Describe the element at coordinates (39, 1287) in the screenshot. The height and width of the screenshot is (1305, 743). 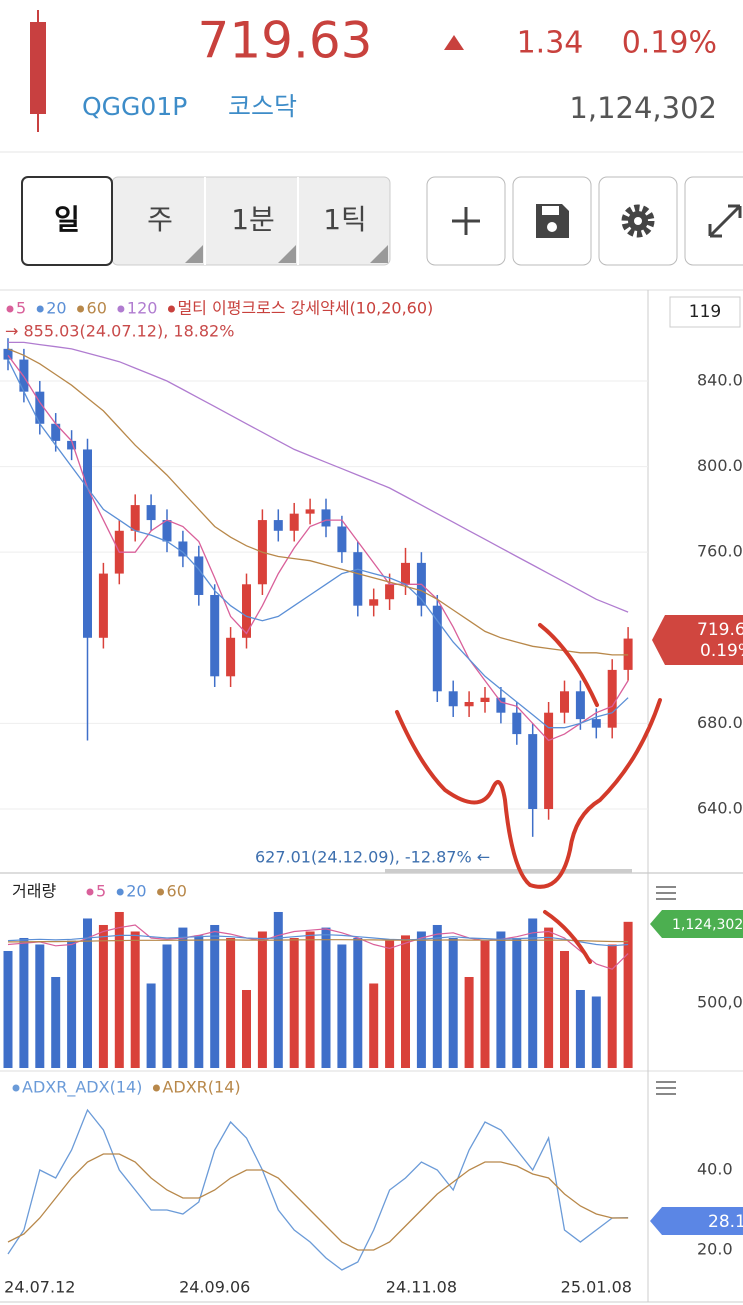
I see `x-tick-label: 24.07.12` at that location.